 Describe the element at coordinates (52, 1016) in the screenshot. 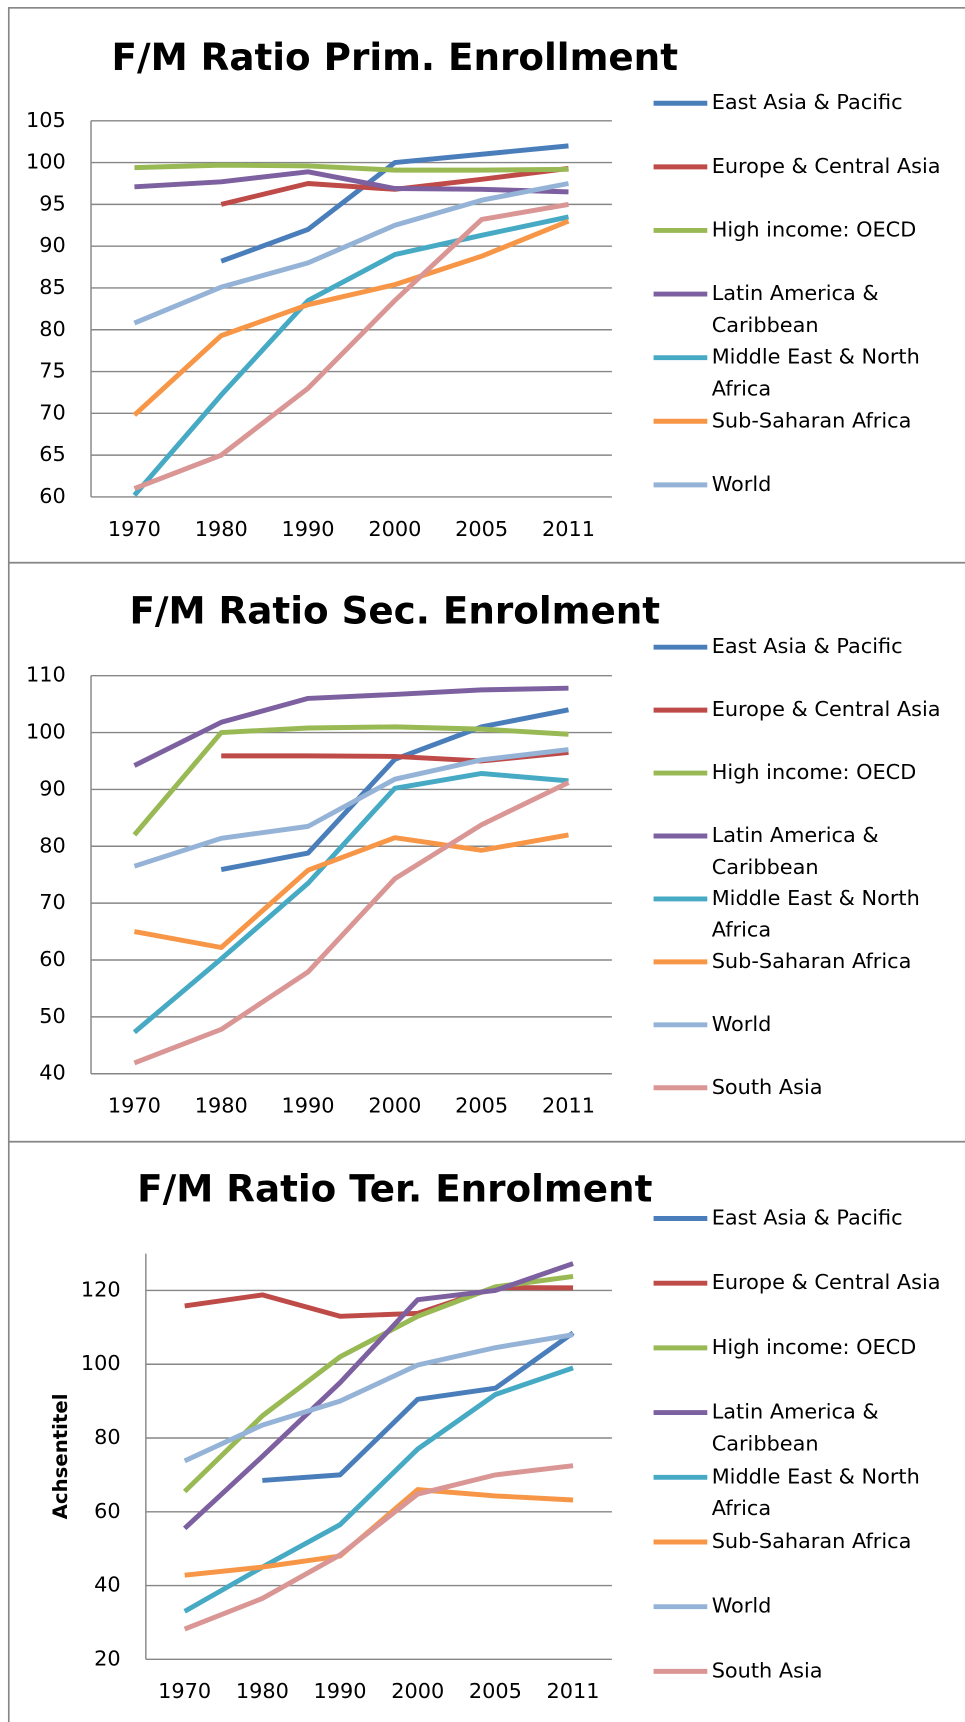

I see `y-tick-label: 50` at that location.